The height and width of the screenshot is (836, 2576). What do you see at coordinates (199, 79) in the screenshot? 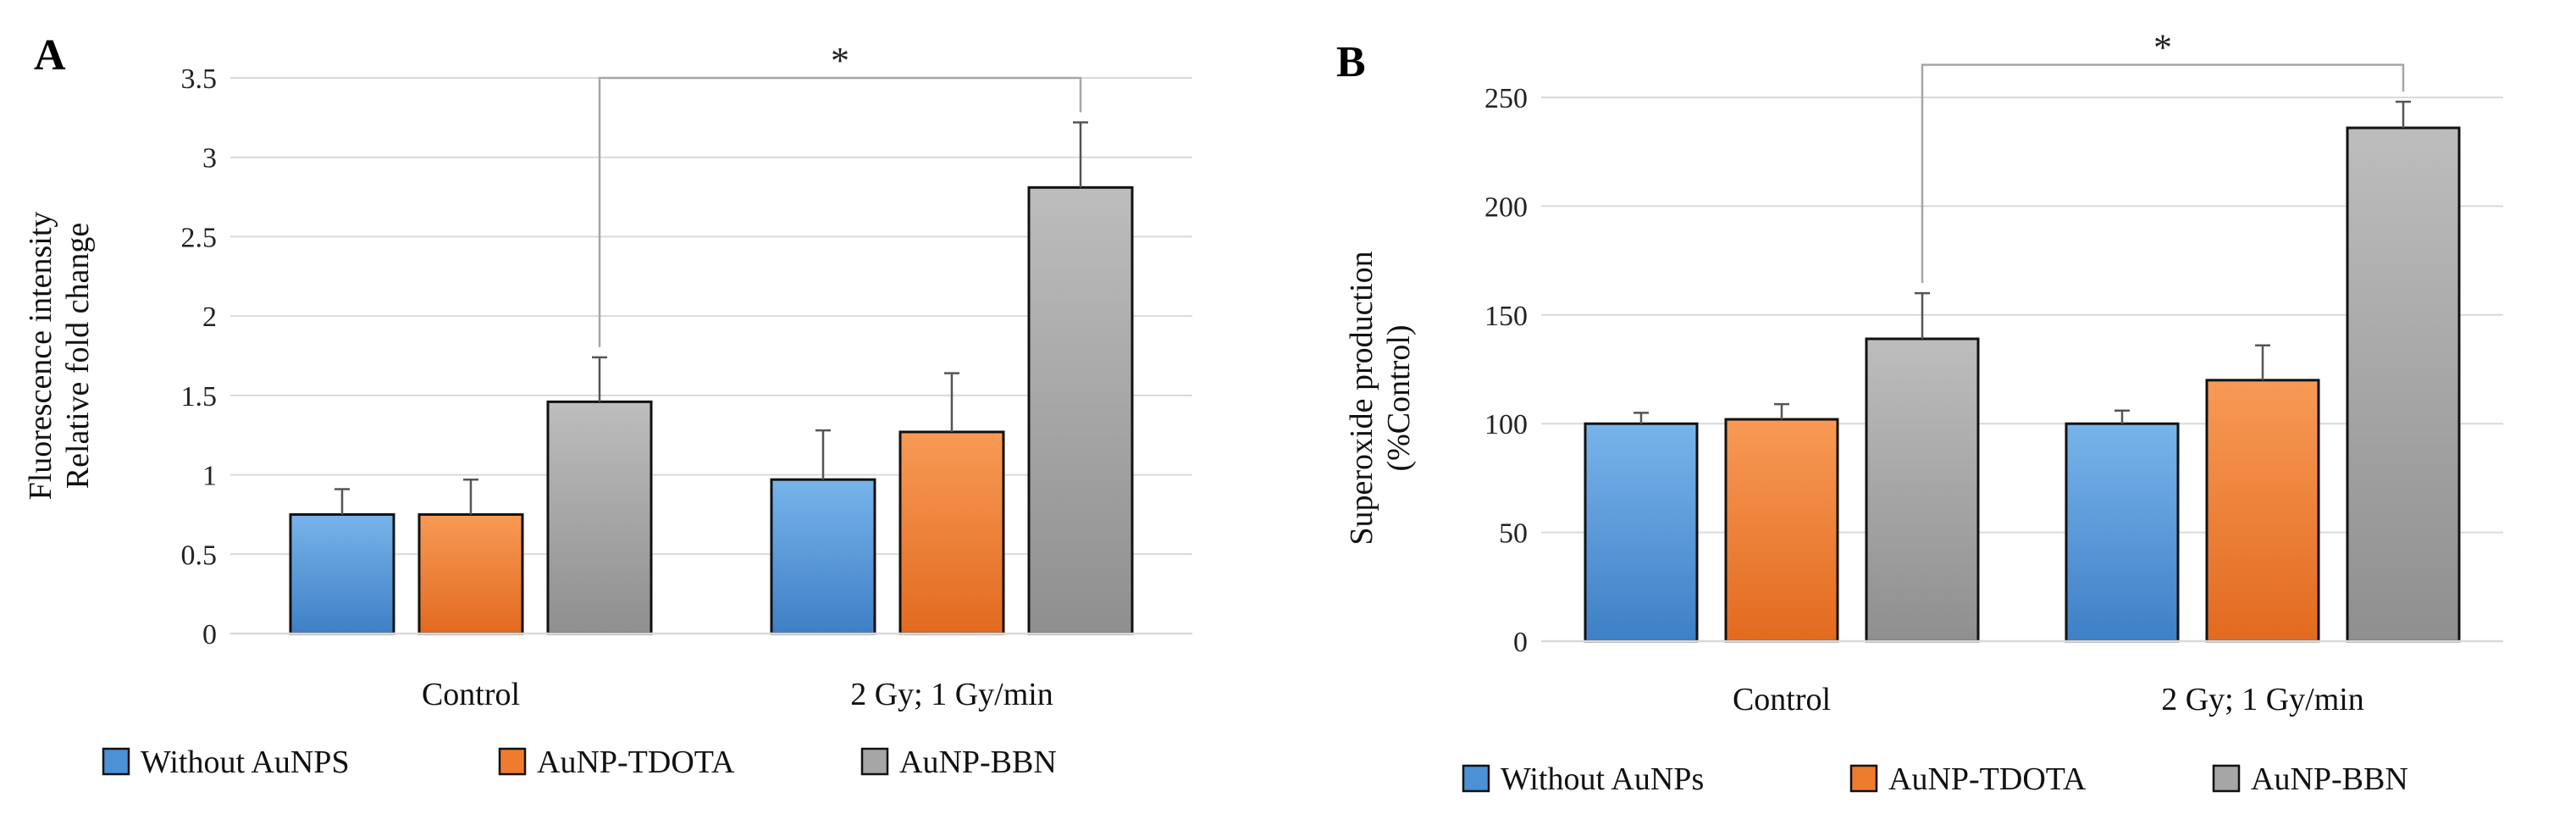
I see `panel-a-y-tick-label: 3.5` at bounding box center [199, 79].